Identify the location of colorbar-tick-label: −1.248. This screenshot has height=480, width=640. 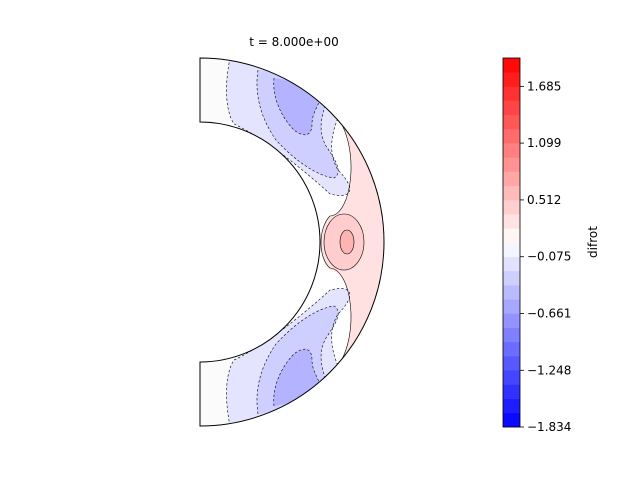
(549, 370).